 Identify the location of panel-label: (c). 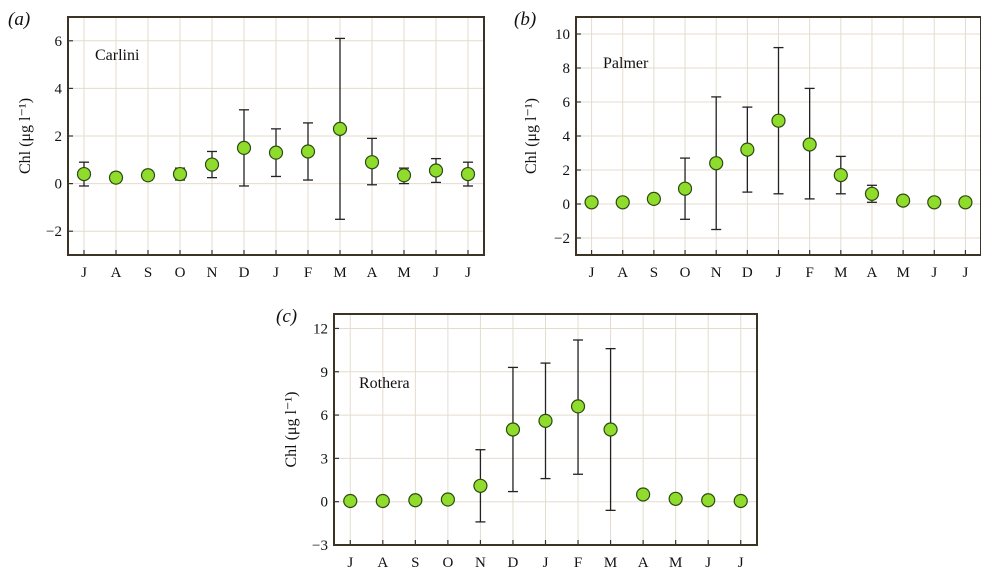
(286, 316).